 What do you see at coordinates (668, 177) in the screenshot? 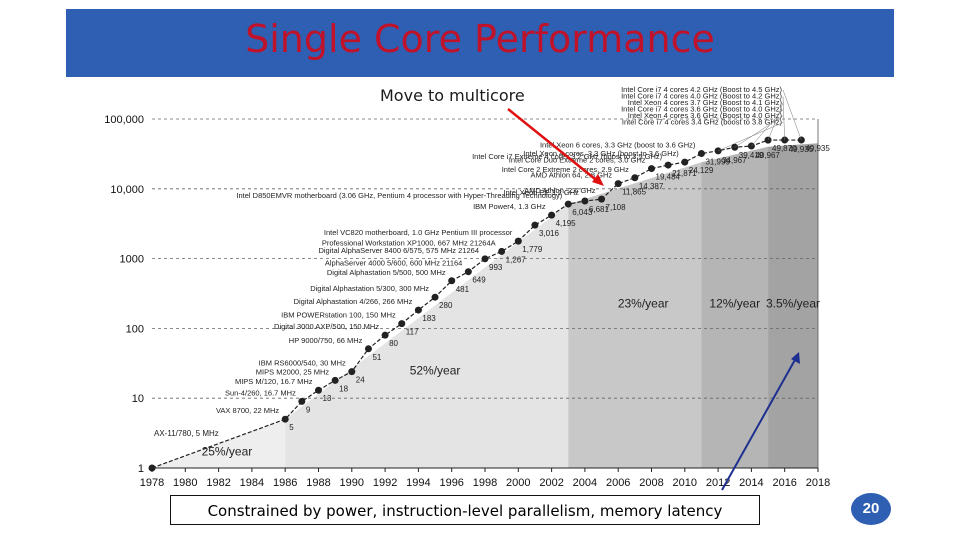
I see `data-value-label: 19,484` at bounding box center [668, 177].